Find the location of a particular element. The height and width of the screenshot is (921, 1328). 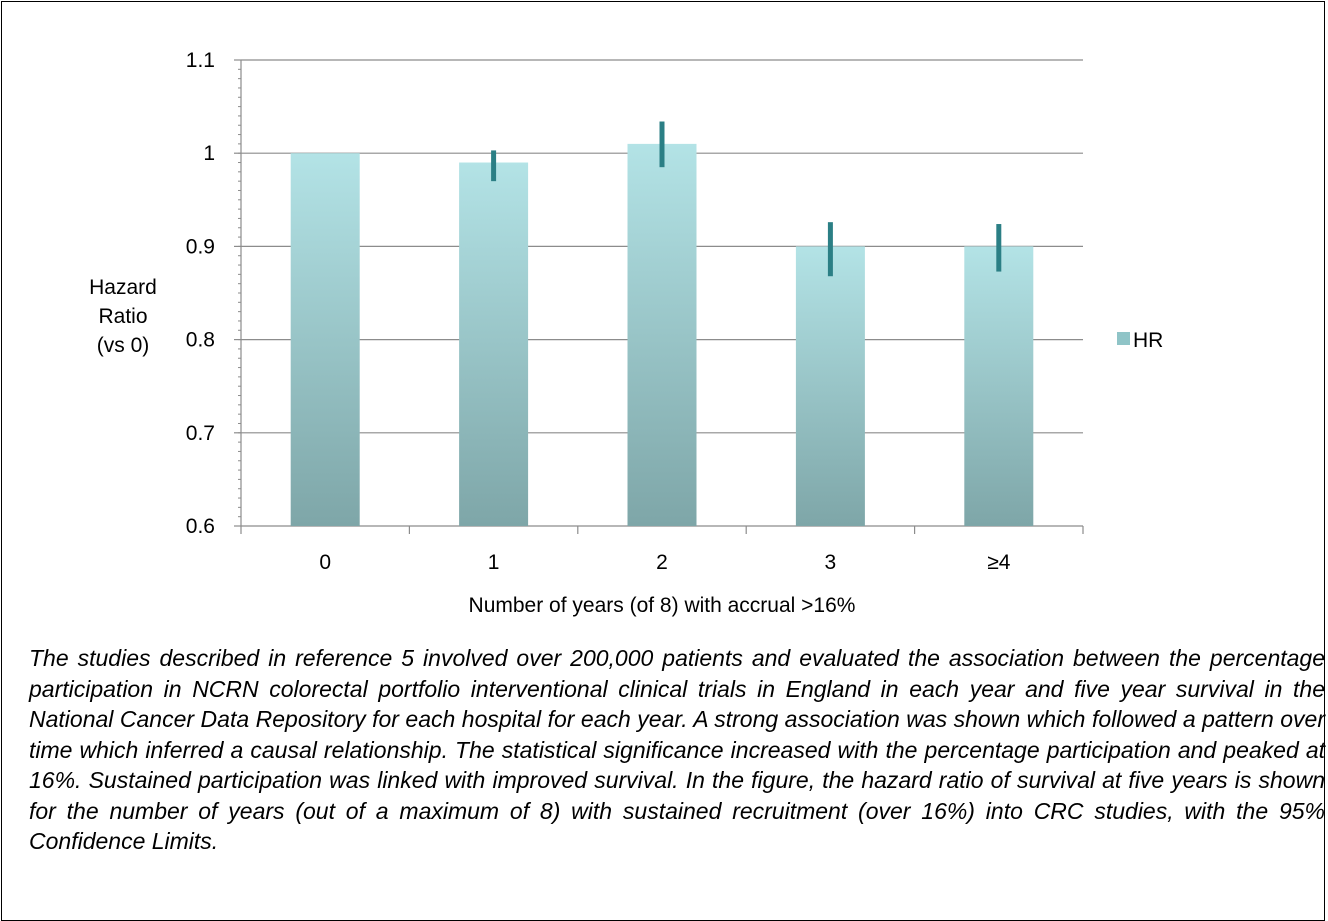

legend: HR is located at coordinates (1140, 340).